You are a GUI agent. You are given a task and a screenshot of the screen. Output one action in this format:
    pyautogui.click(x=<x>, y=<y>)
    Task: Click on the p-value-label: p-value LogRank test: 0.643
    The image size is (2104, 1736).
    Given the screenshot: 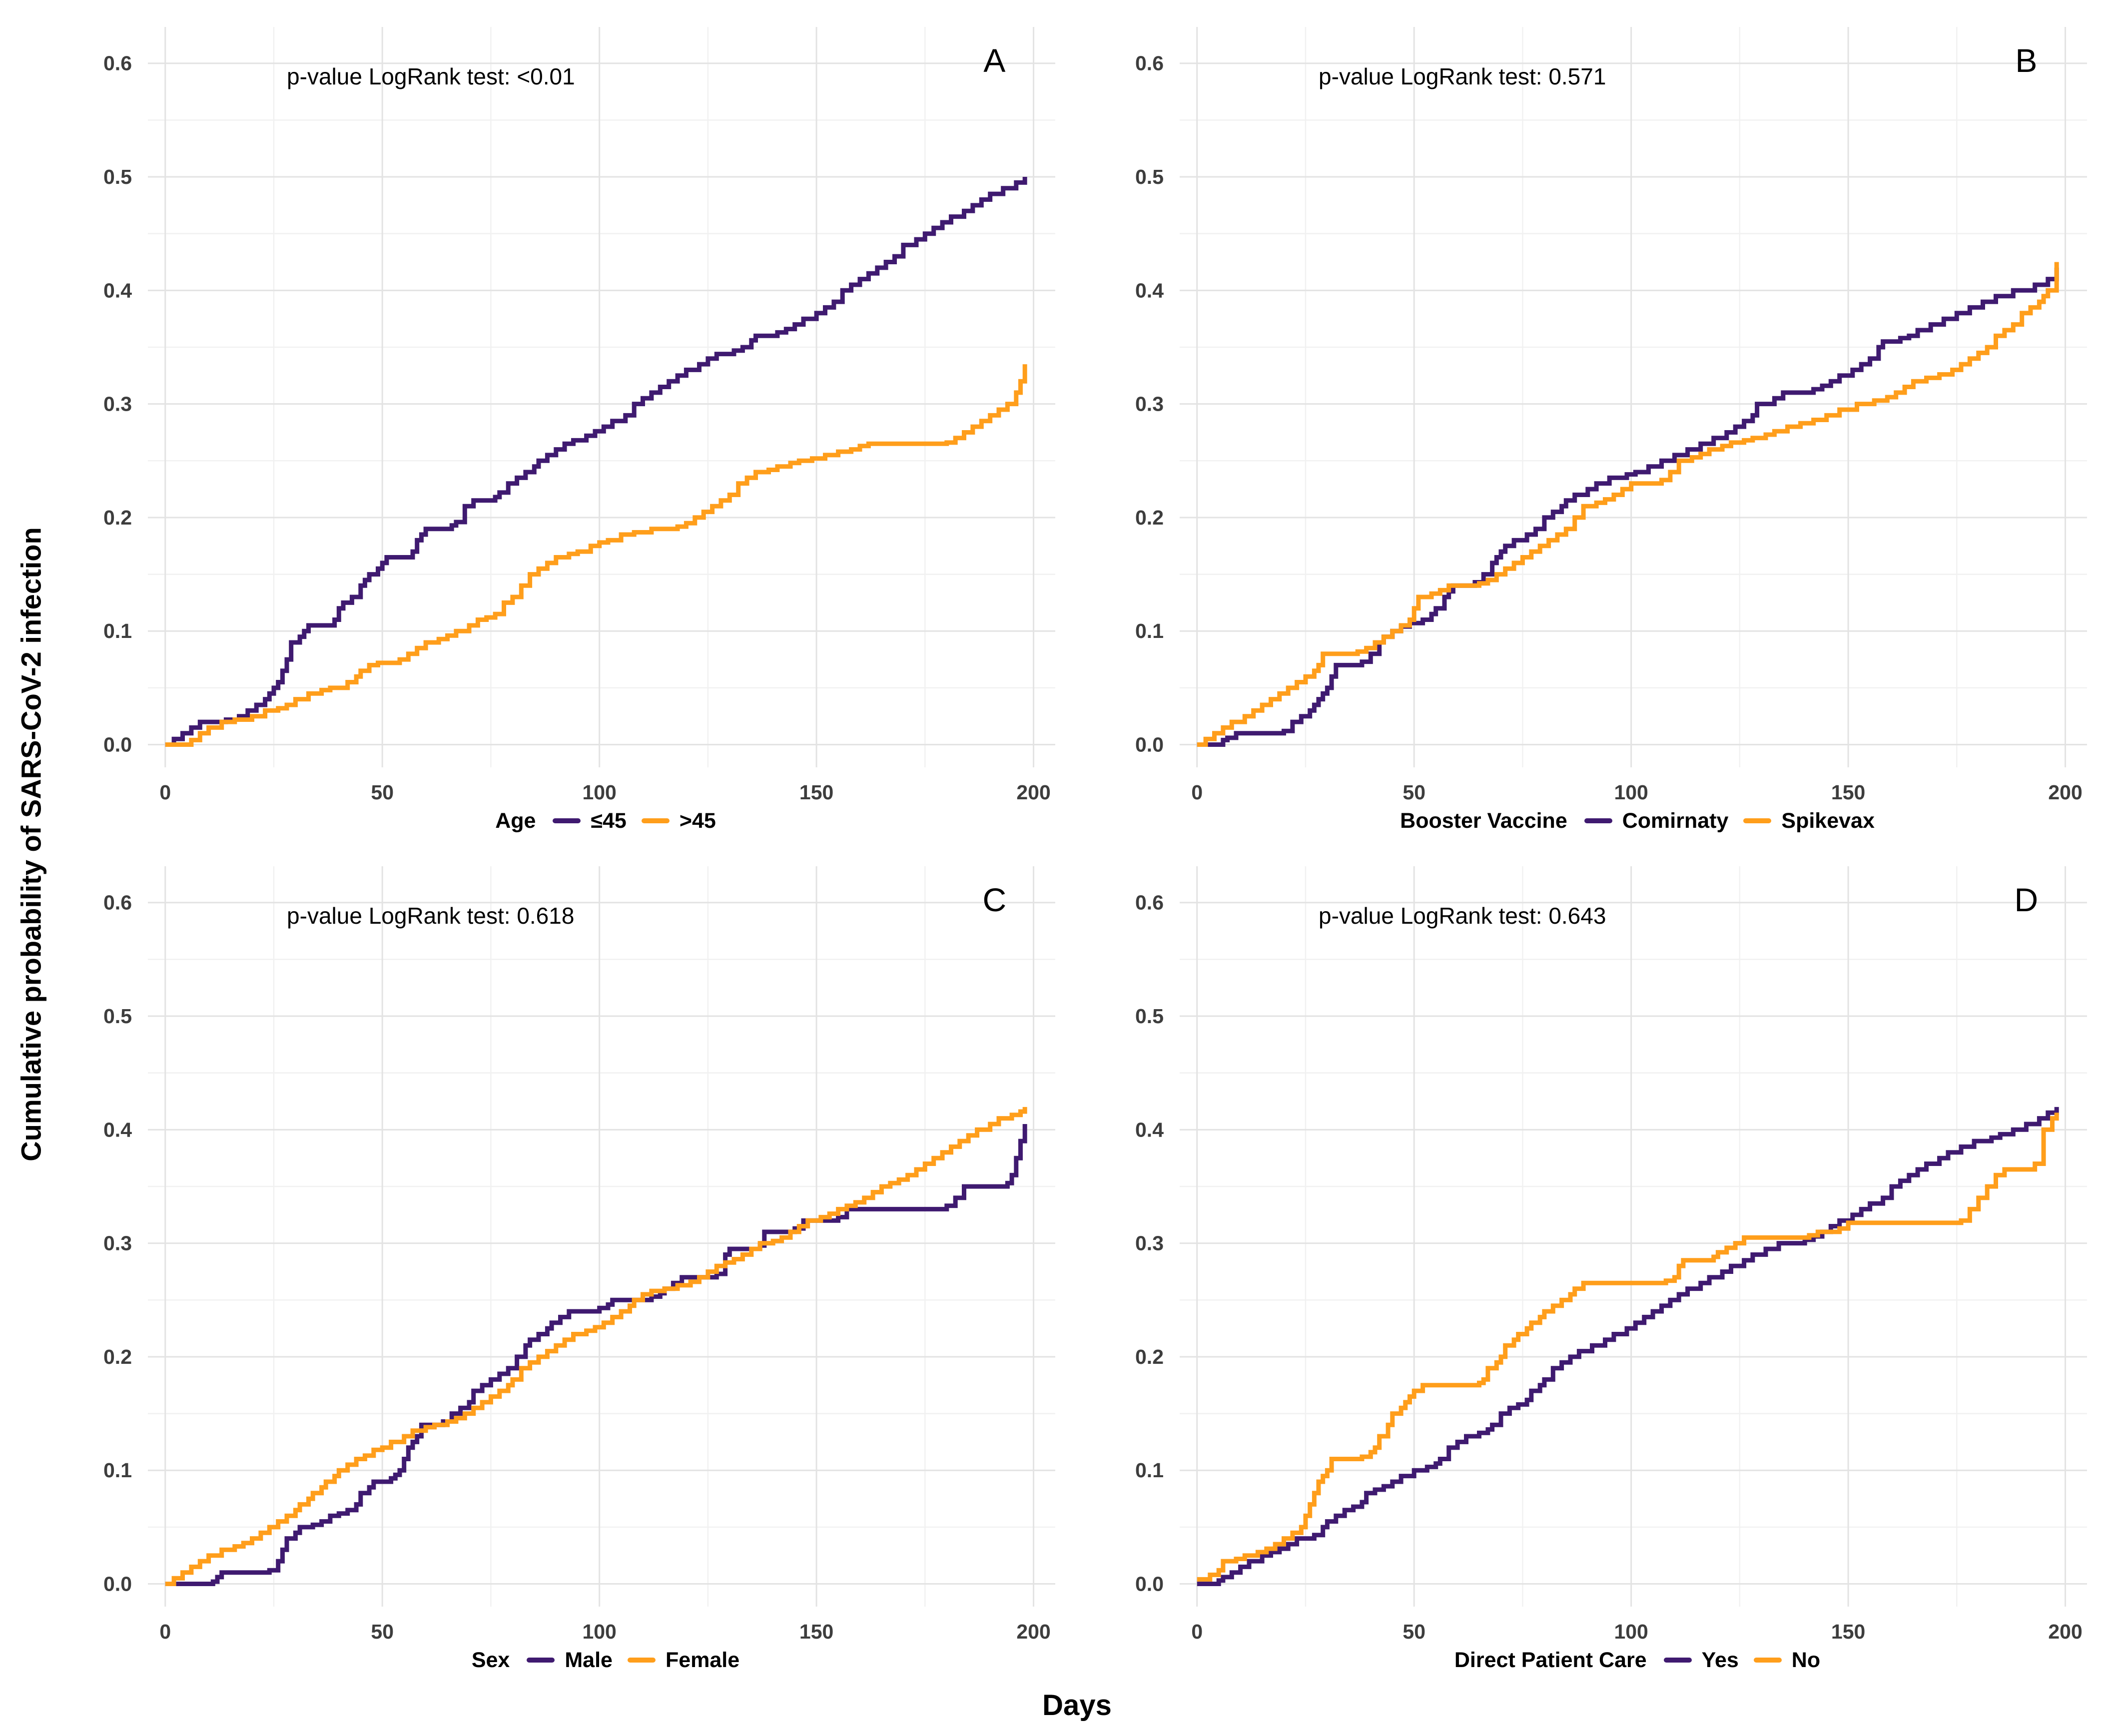 What is the action you would take?
    pyautogui.click(x=1462, y=916)
    